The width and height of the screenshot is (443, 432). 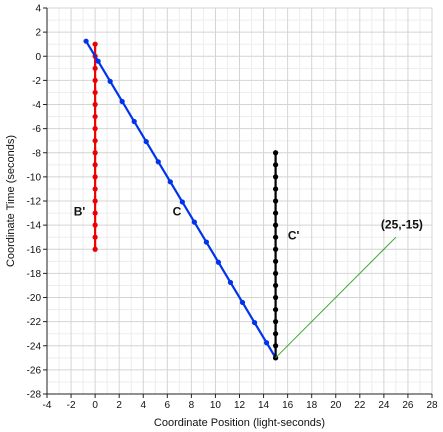 I want to click on x-tick-label: 4, so click(x=143, y=405).